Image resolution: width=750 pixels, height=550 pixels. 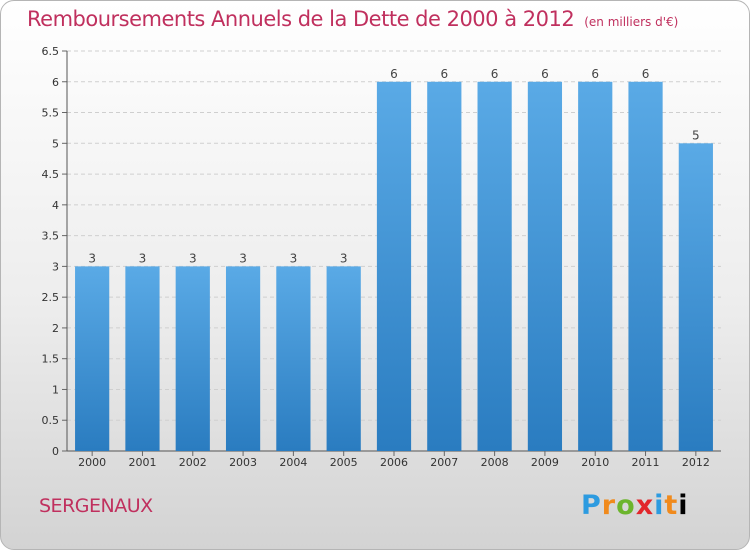 What do you see at coordinates (55, 205) in the screenshot?
I see `y-tick-label: 4` at bounding box center [55, 205].